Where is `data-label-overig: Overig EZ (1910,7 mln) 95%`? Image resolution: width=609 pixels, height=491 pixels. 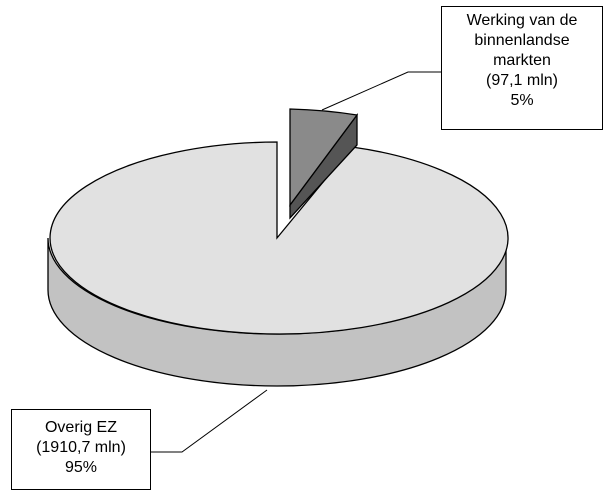
data-label-overig: Overig EZ (1910,7 mln) 95% is located at coordinates (81, 449).